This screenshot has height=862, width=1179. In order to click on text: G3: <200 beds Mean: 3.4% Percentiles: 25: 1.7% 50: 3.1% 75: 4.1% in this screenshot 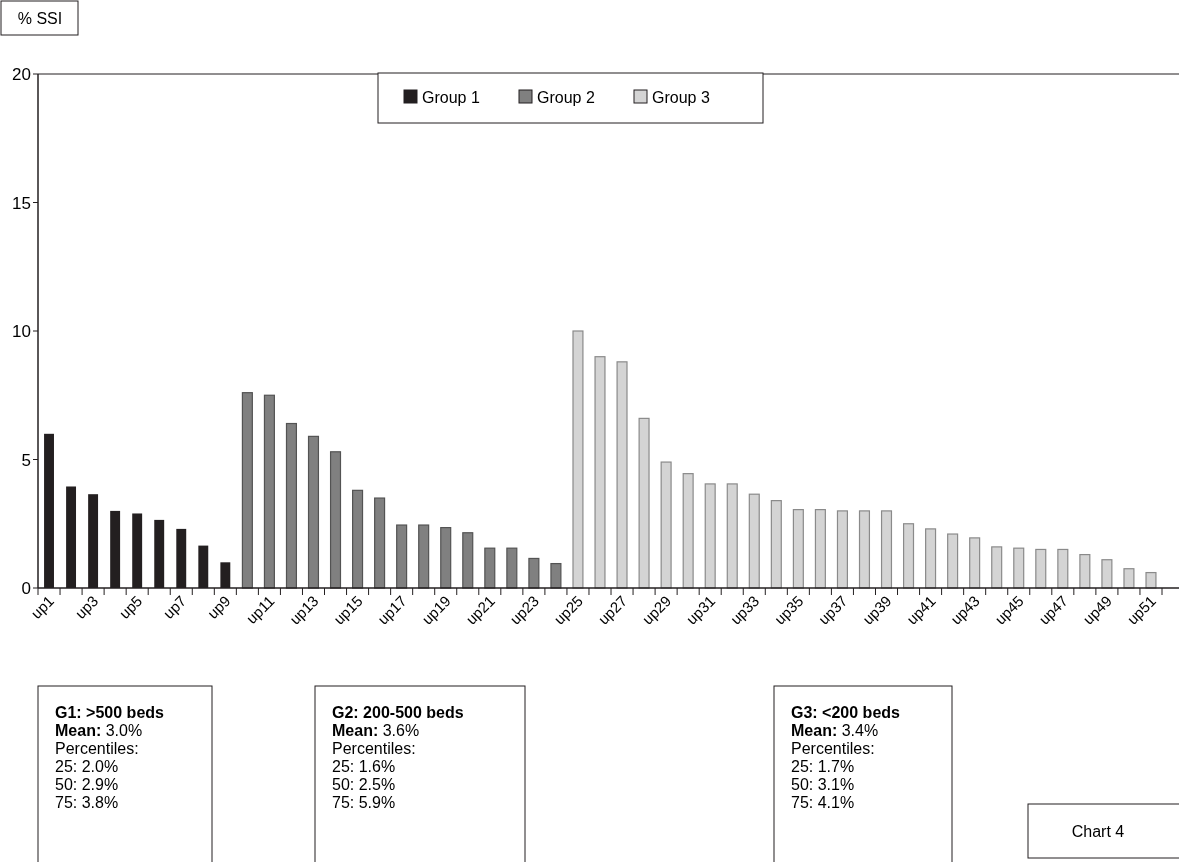, I will do `click(846, 757)`.